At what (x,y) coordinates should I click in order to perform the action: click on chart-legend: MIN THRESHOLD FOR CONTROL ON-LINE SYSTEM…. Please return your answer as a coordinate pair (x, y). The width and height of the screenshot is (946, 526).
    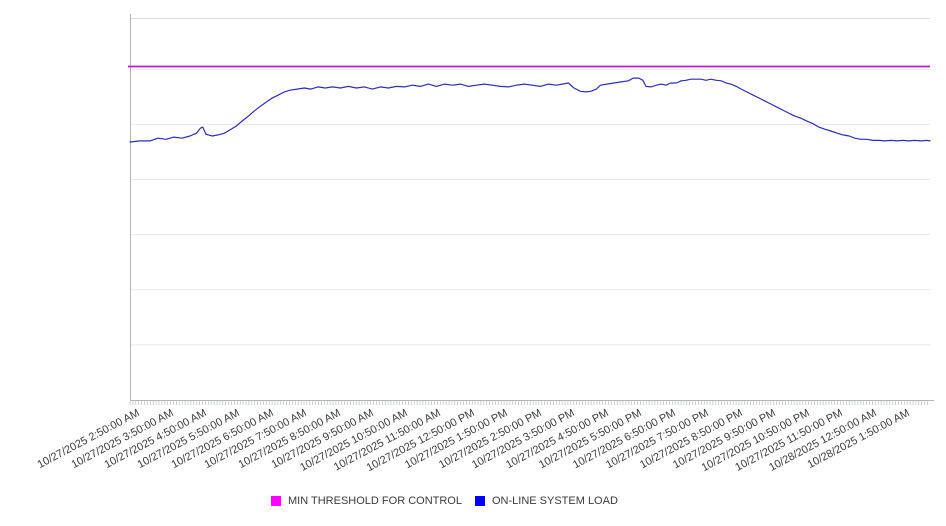
    Looking at the image, I should click on (444, 501).